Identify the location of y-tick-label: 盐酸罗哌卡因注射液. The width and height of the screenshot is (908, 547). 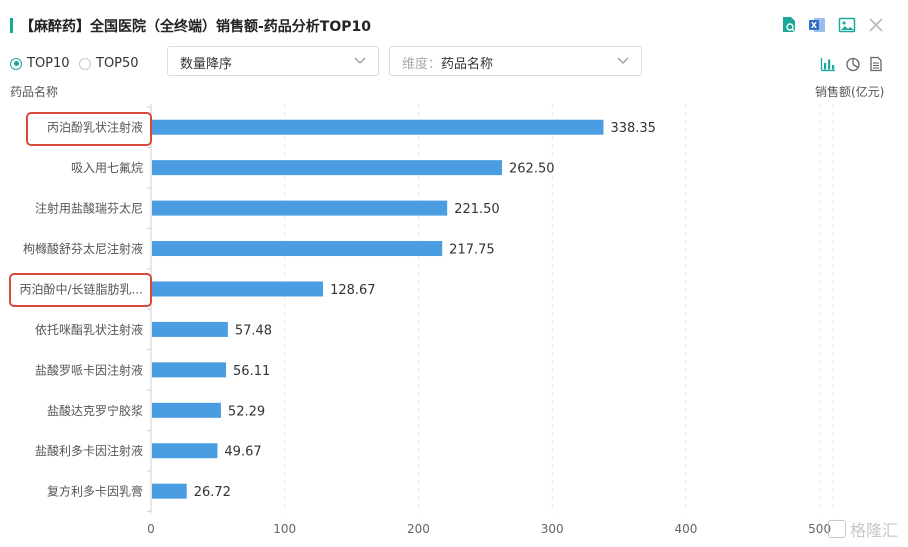
(89, 369).